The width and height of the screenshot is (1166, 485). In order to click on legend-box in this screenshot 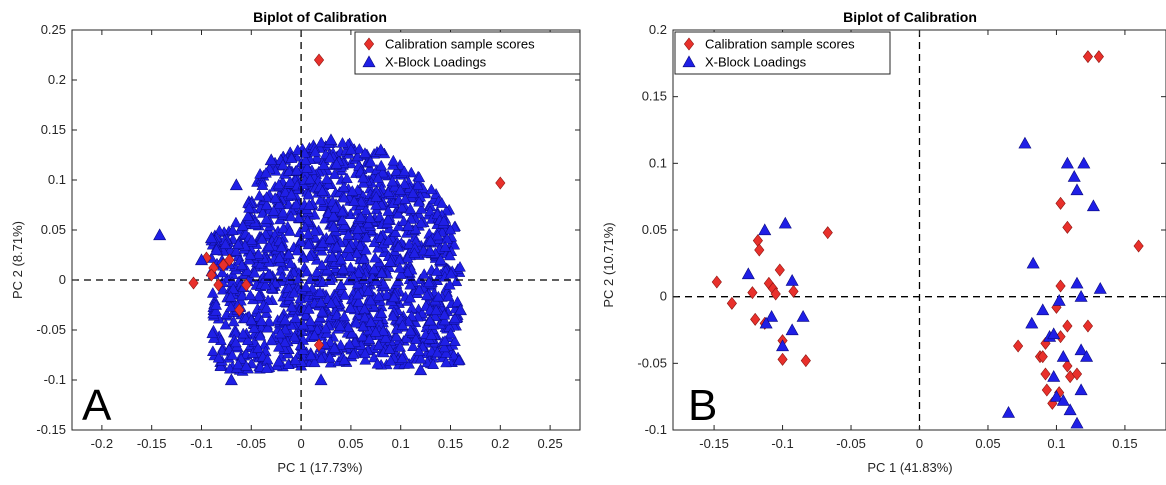, I will do `click(782, 53)`.